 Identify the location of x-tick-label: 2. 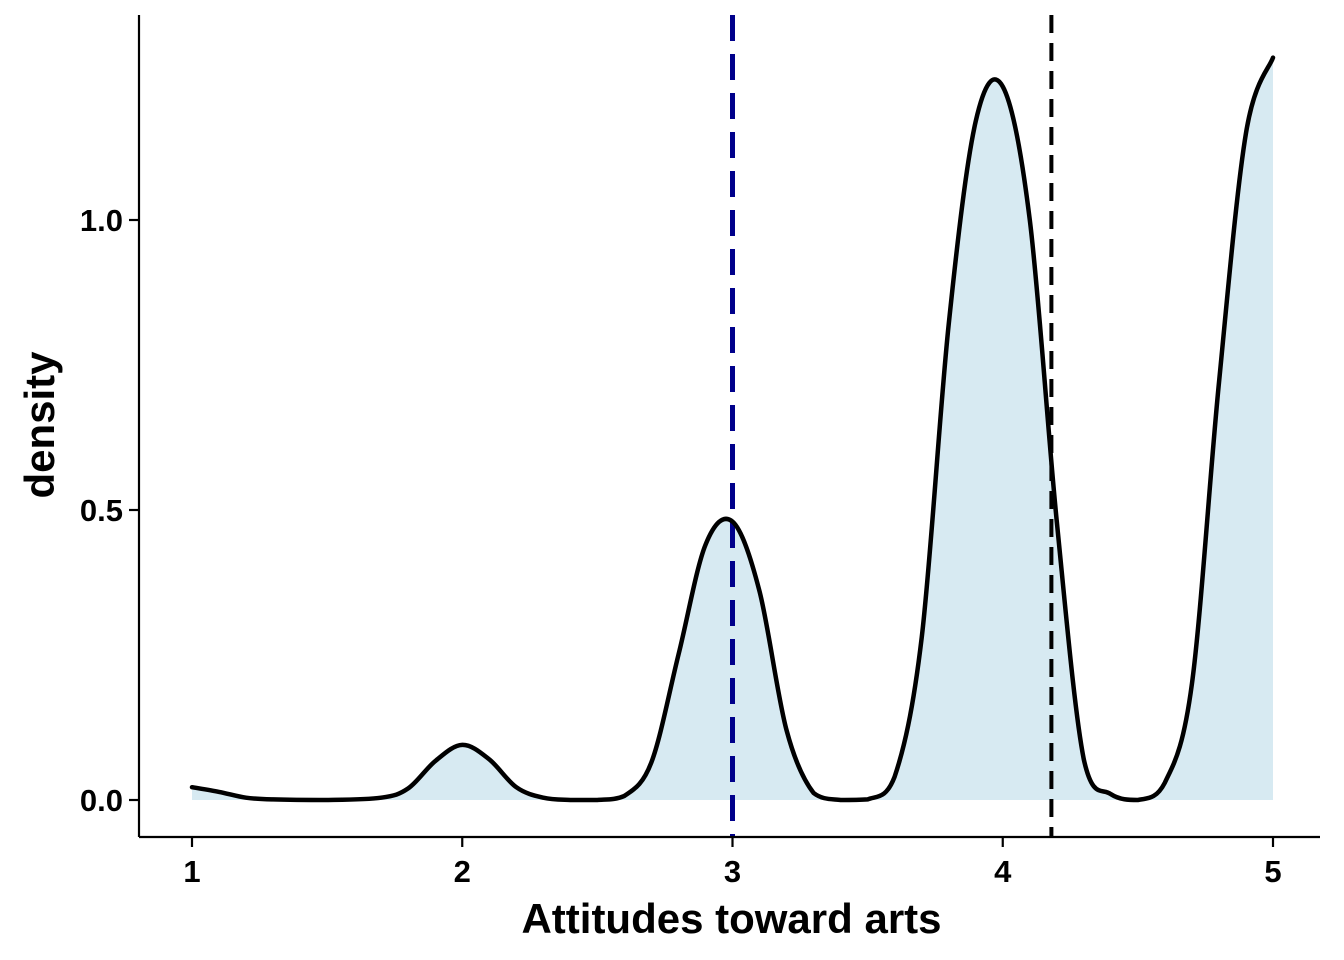
(462, 871).